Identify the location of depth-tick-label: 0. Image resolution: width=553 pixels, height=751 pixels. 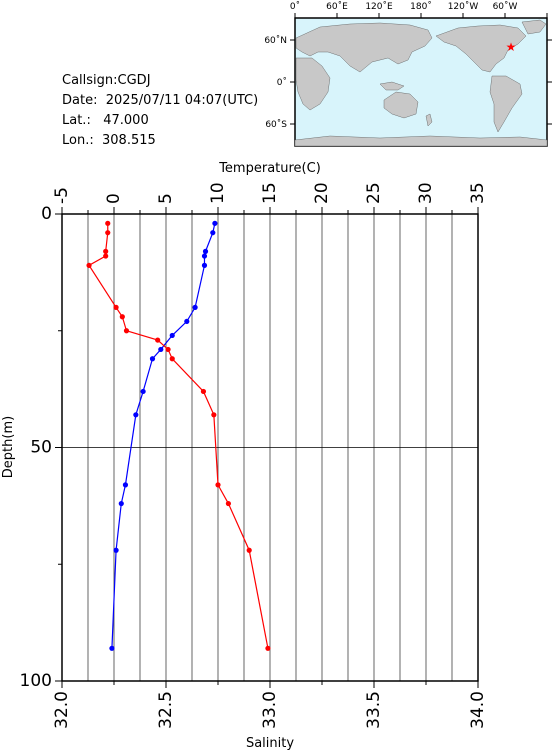
(46, 214).